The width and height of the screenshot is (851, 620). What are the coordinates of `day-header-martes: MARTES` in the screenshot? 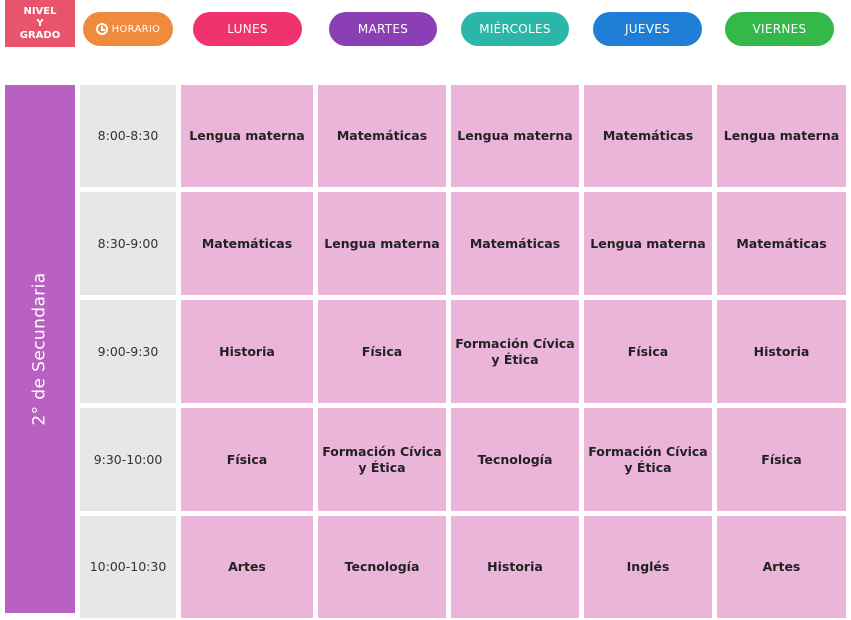 It's located at (383, 29).